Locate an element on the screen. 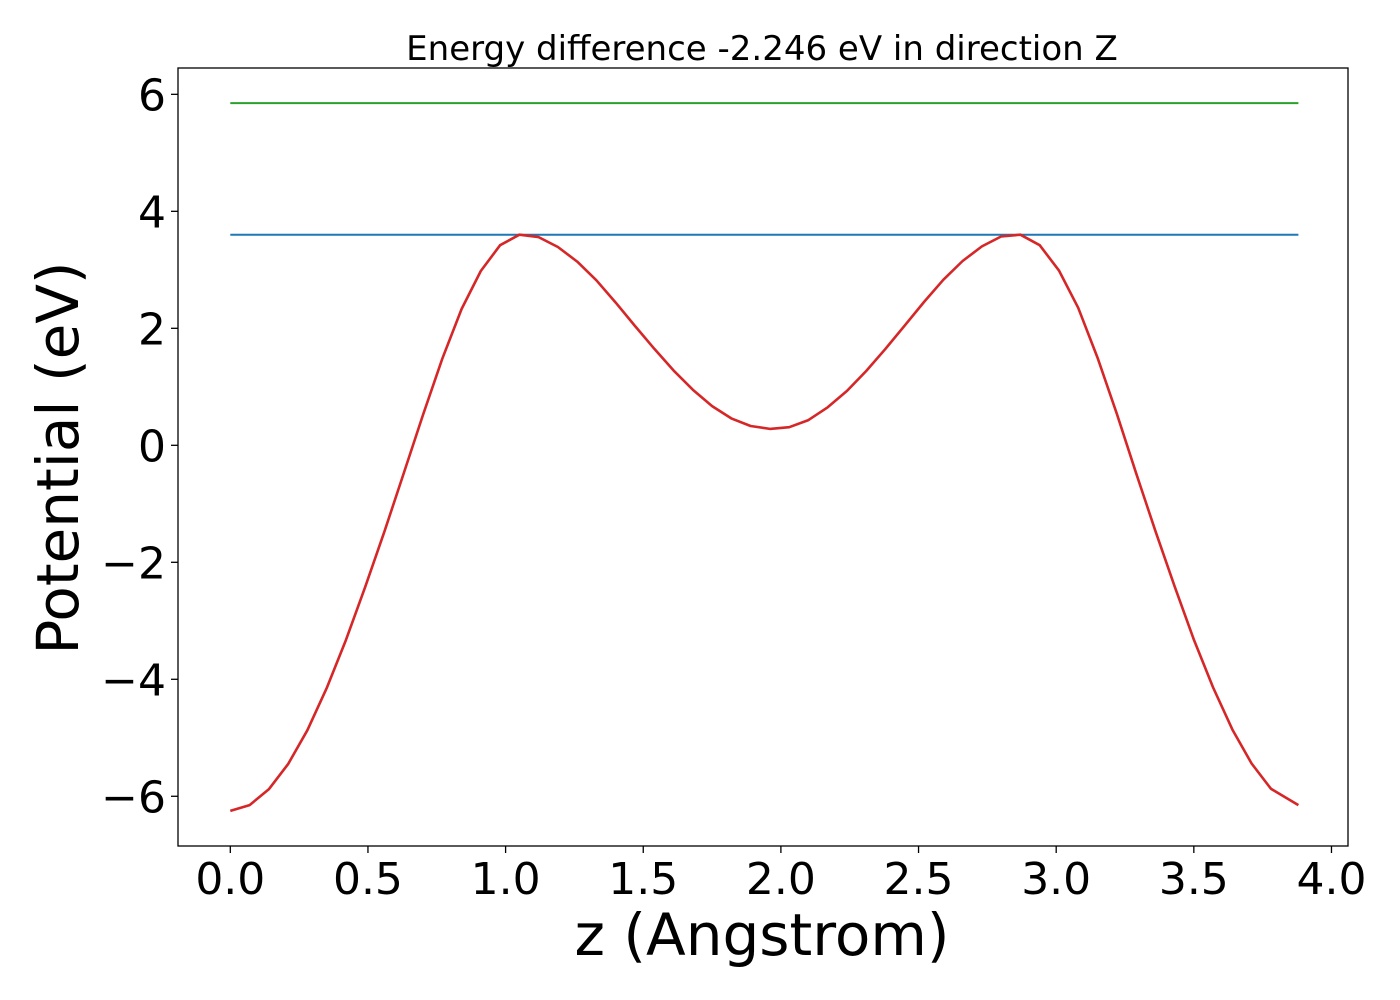  x-axis: 0.0 0.5 1.0 1.5 2.0 2.5 3.0 3.5 4.0 is located at coordinates (780, 875).